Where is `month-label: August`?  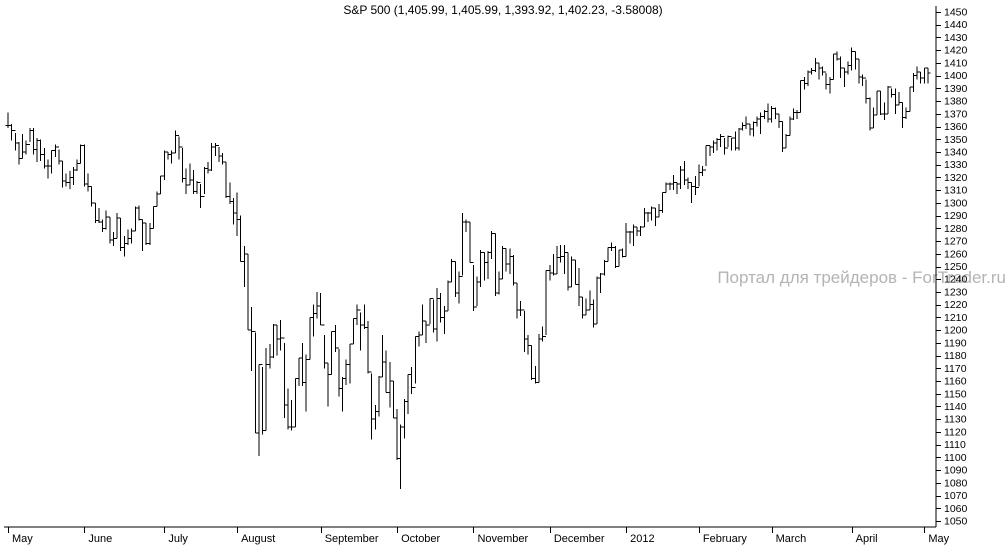
month-label: August is located at coordinates (258, 539).